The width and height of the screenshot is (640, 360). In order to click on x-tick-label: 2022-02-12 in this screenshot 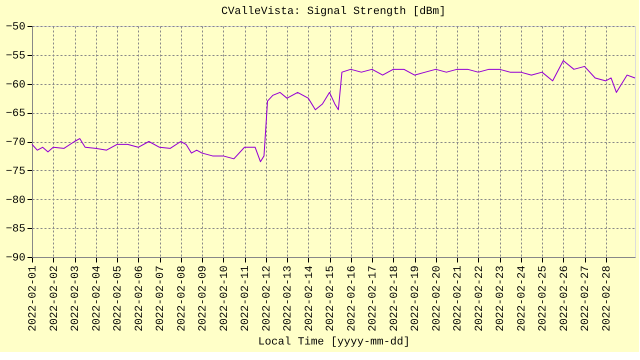, I will do `click(267, 299)`.